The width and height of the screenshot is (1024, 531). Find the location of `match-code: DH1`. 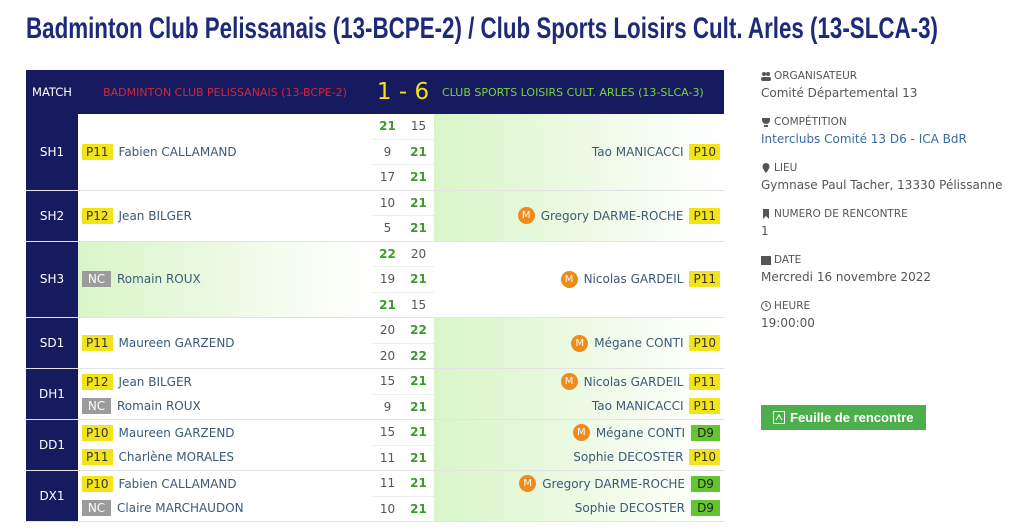

match-code: DH1 is located at coordinates (52, 394).